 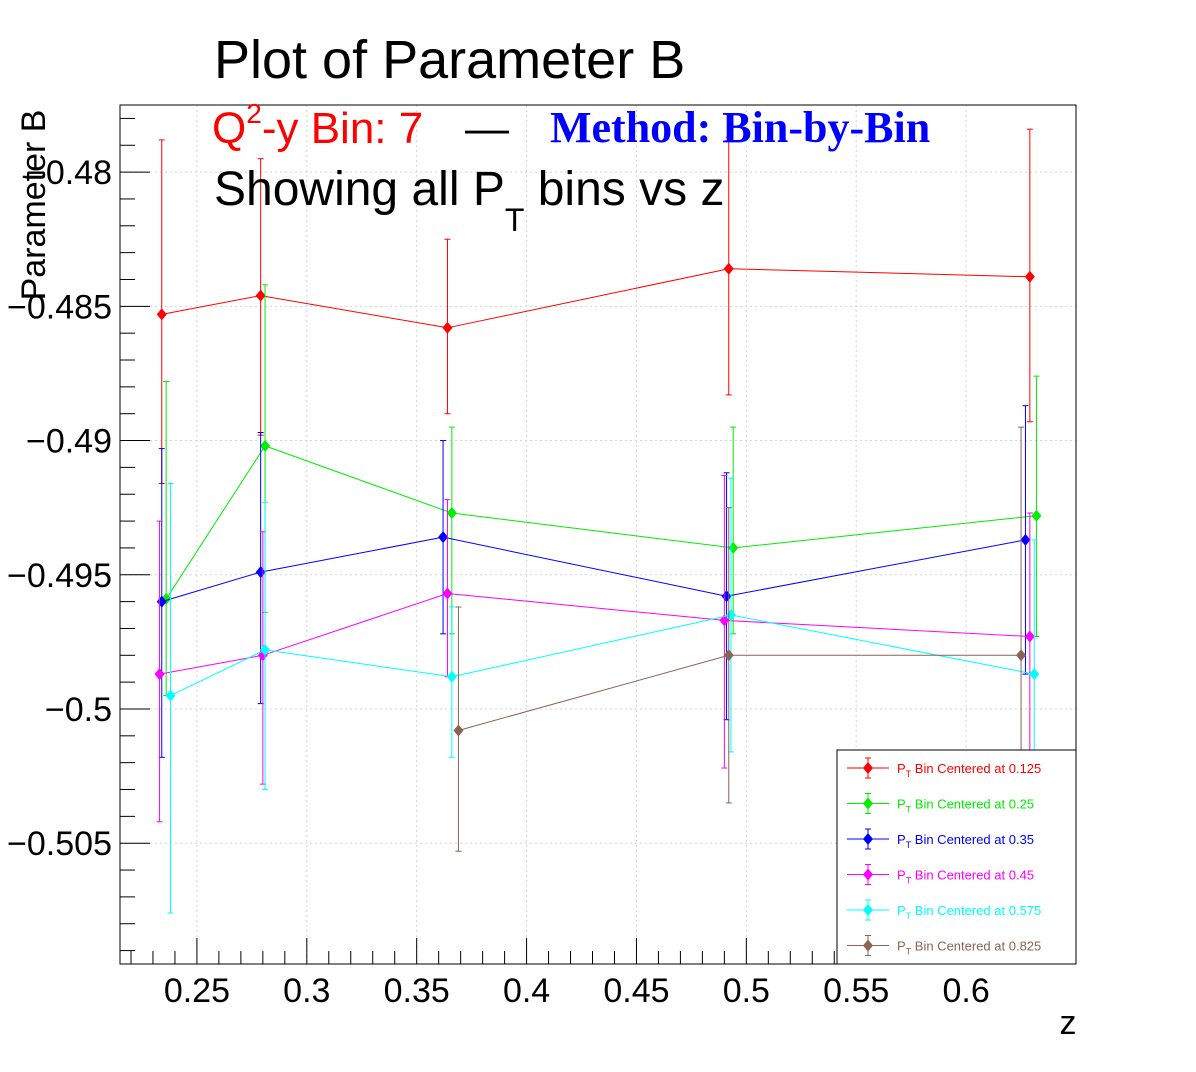 I want to click on legend-entry: PT Bin Centered at 0.825, so click(x=944, y=946).